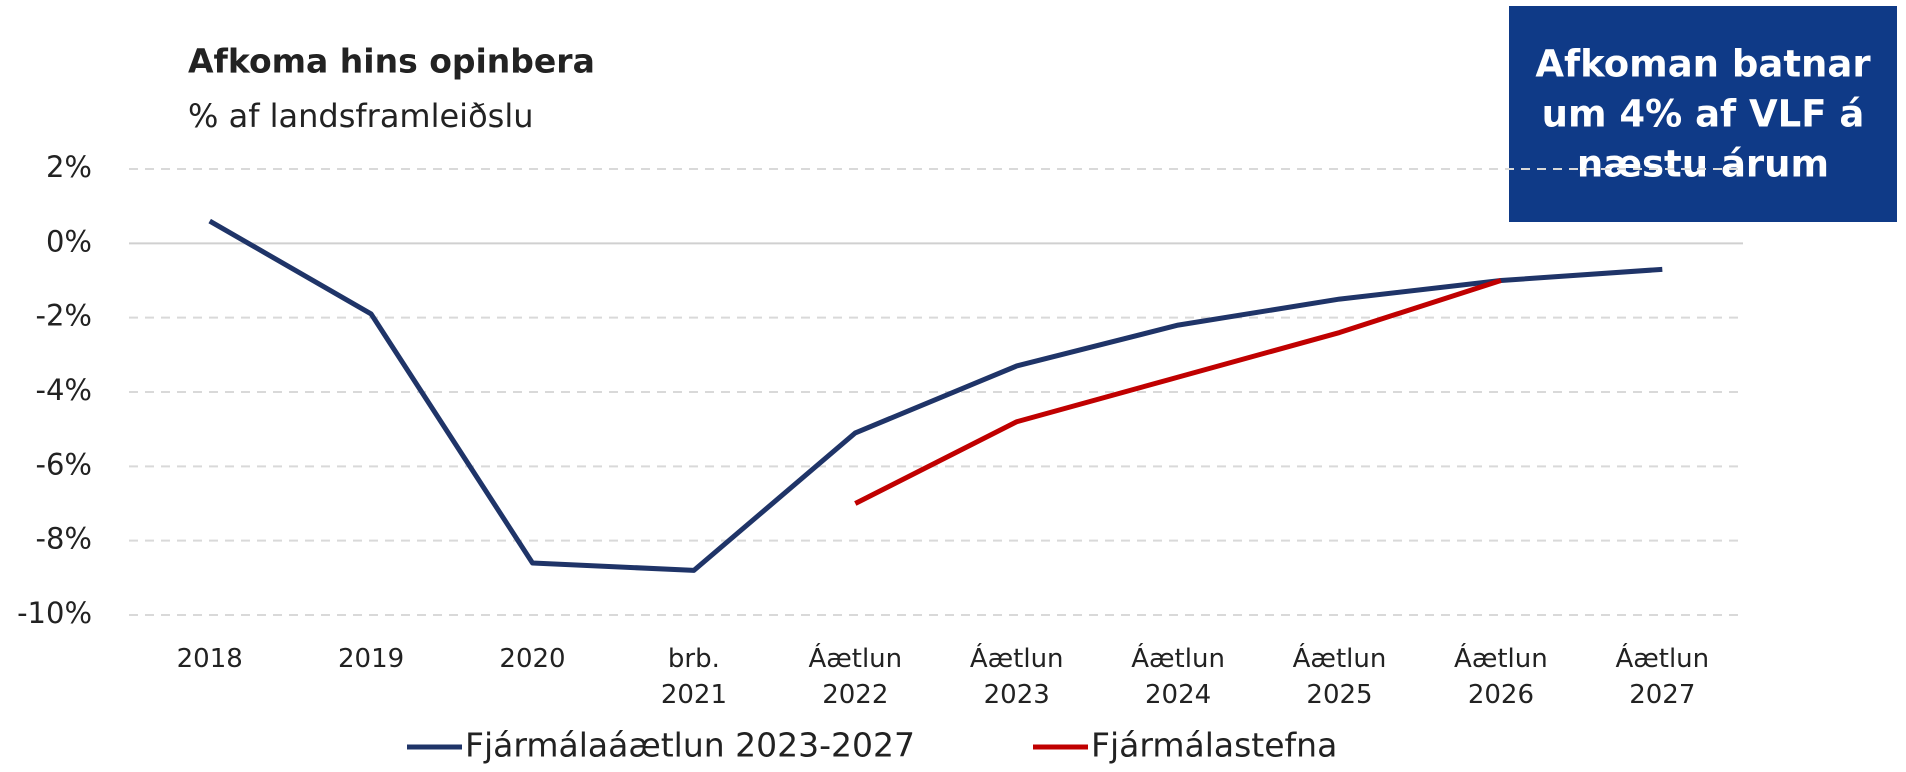 The image size is (1906, 772). I want to click on x-tick-label: 2018, so click(210, 659).